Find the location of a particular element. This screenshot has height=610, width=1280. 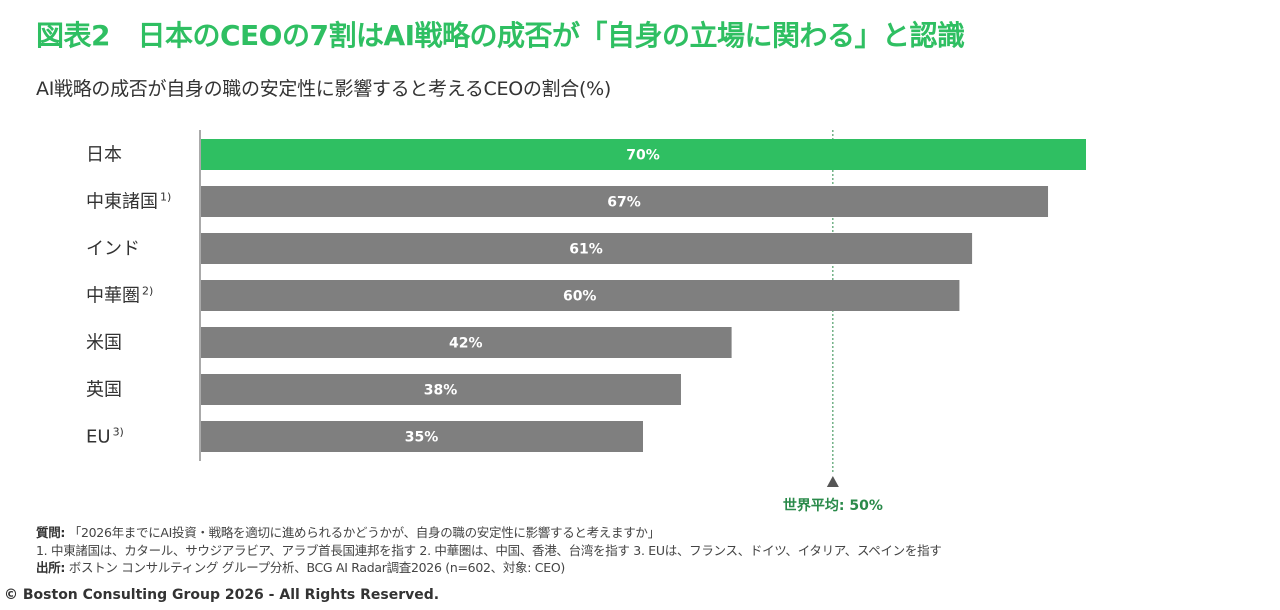

bar-value-label-1: 67% is located at coordinates (624, 203).